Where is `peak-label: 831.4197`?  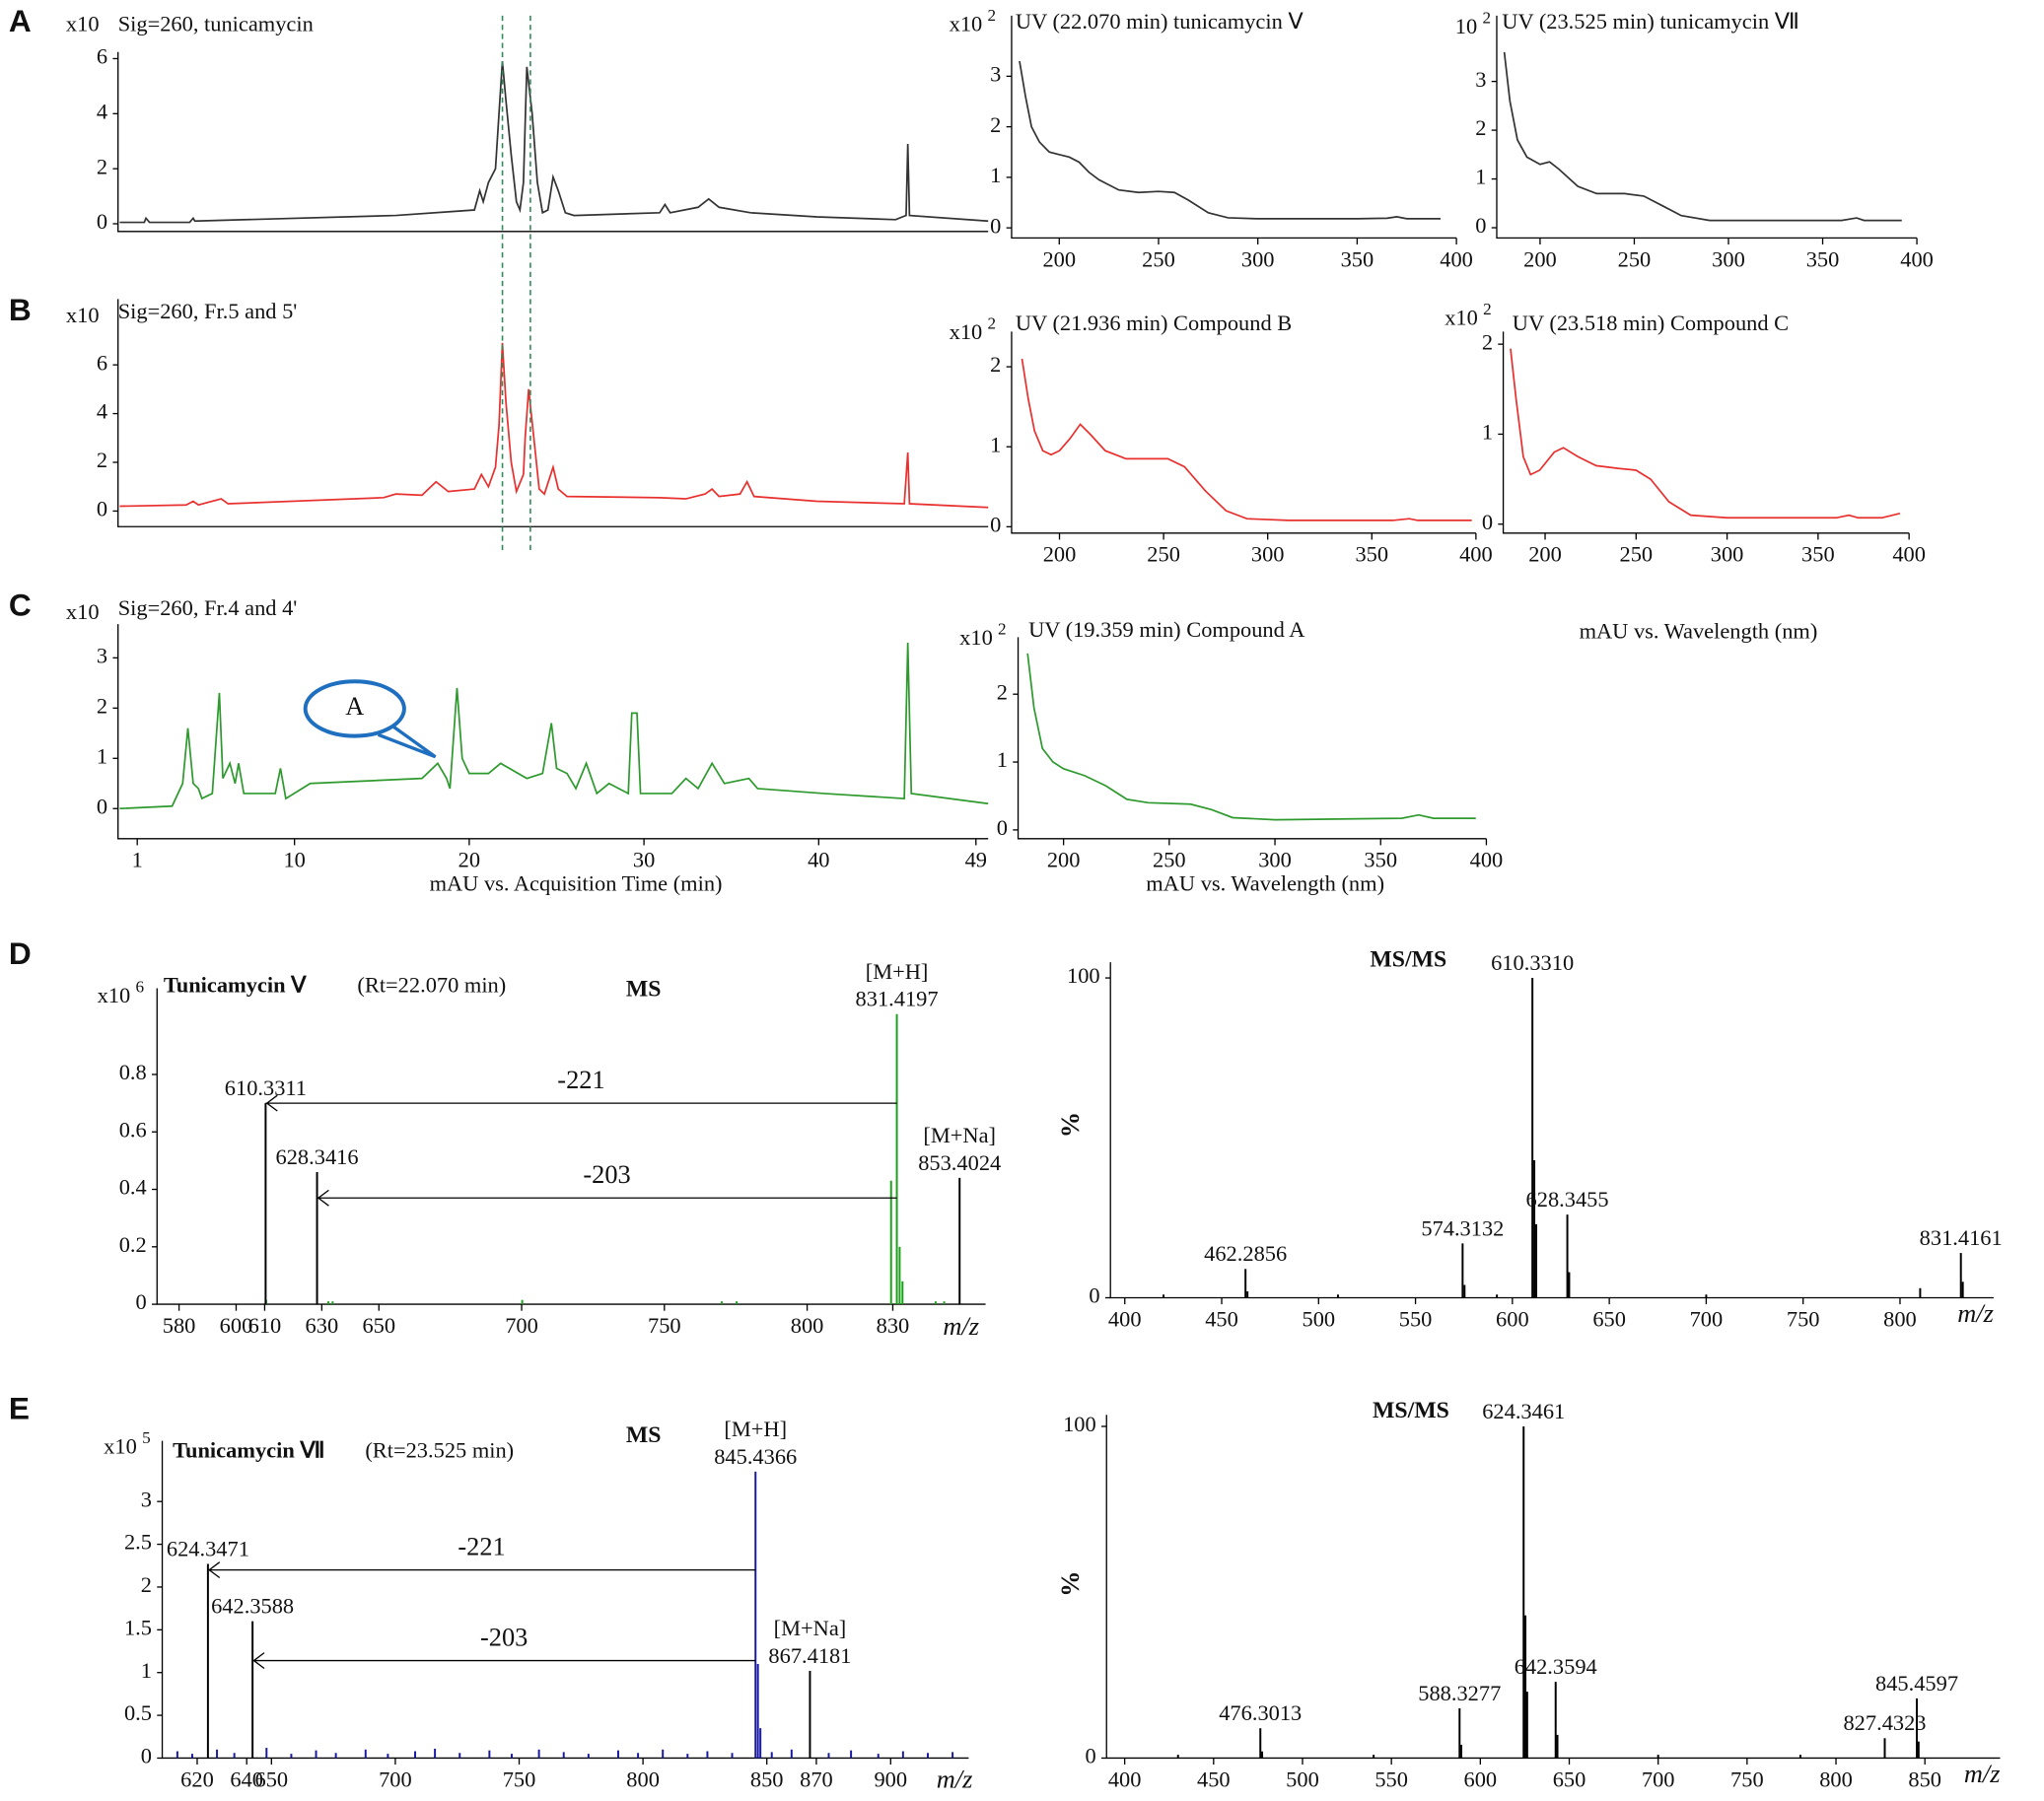
peak-label: 831.4197 is located at coordinates (898, 999).